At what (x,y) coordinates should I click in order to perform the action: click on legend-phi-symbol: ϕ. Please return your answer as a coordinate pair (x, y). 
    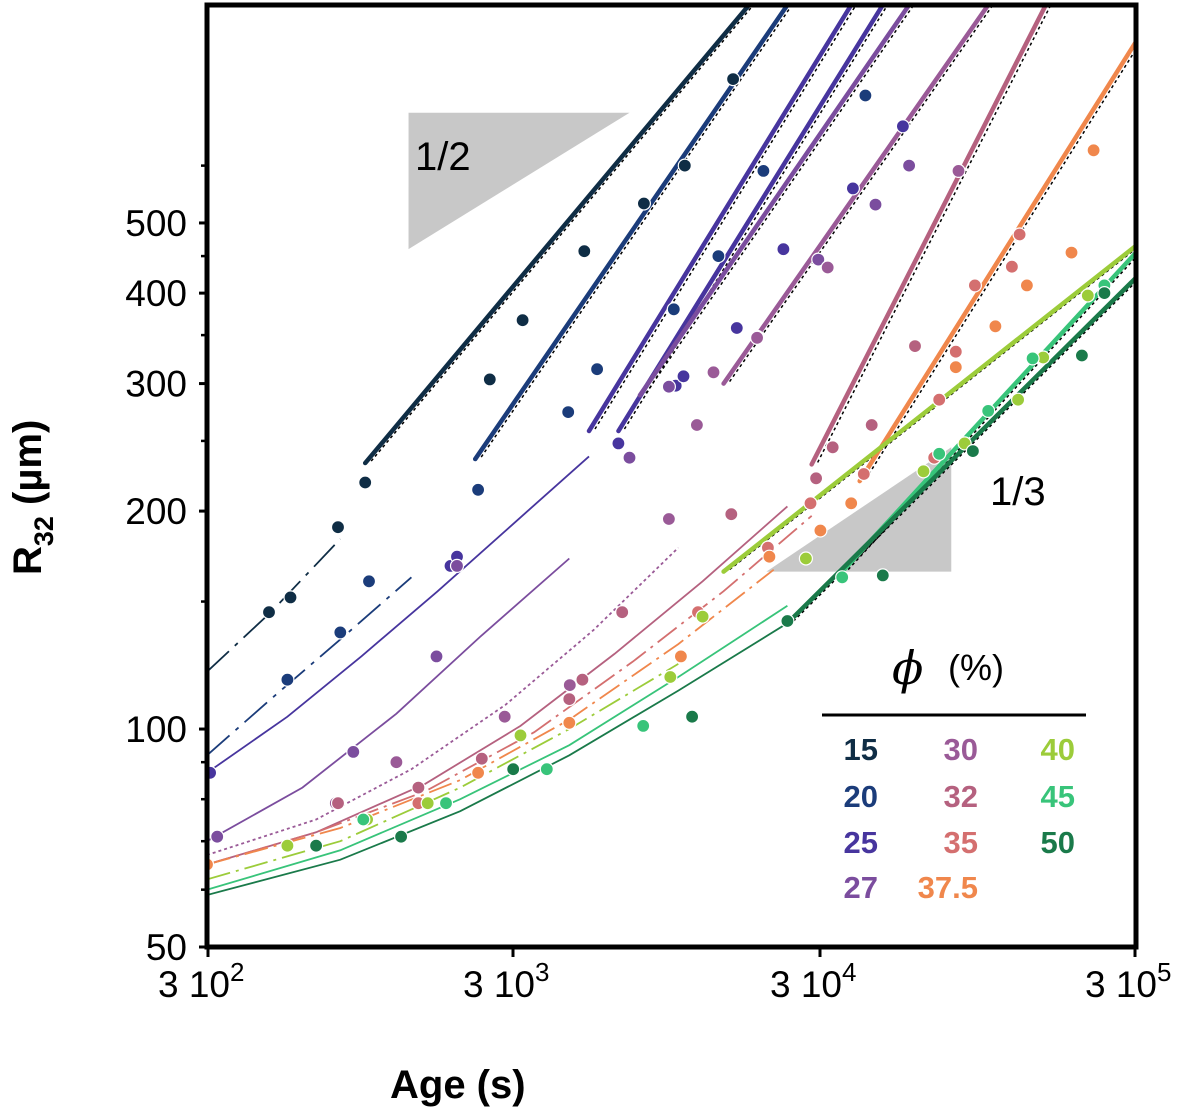
    Looking at the image, I should click on (907, 668).